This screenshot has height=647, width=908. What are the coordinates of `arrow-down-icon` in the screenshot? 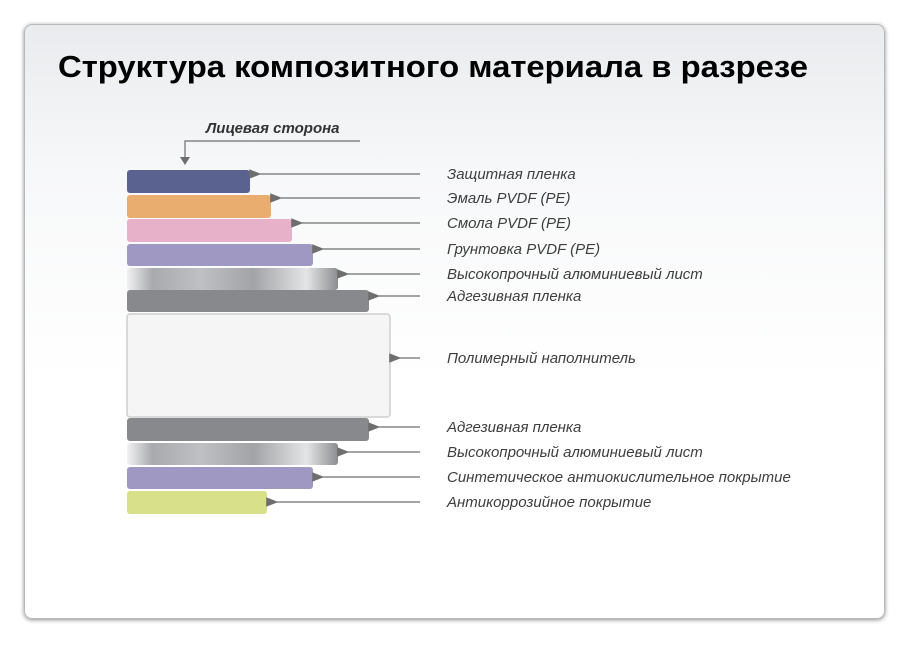 It's located at (185, 161).